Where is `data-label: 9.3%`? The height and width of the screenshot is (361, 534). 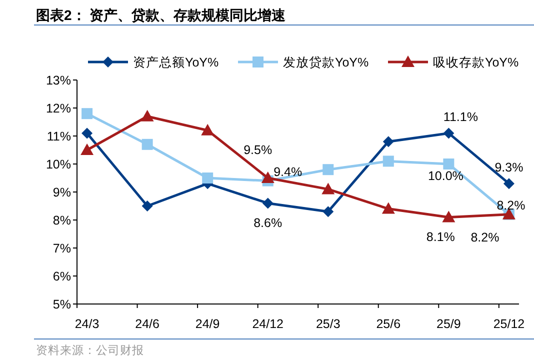
data-label: 9.3% is located at coordinates (509, 167).